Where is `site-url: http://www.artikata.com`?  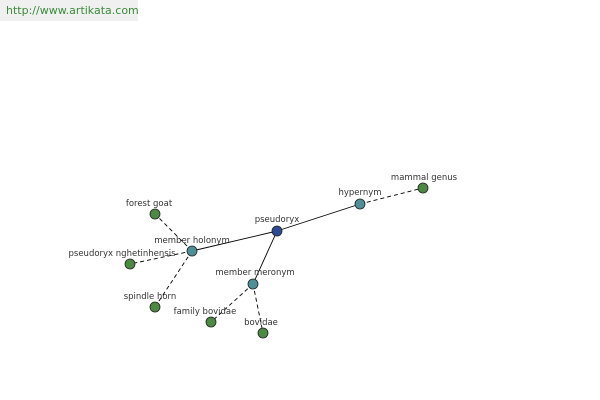 site-url: http://www.artikata.com is located at coordinates (69, 10).